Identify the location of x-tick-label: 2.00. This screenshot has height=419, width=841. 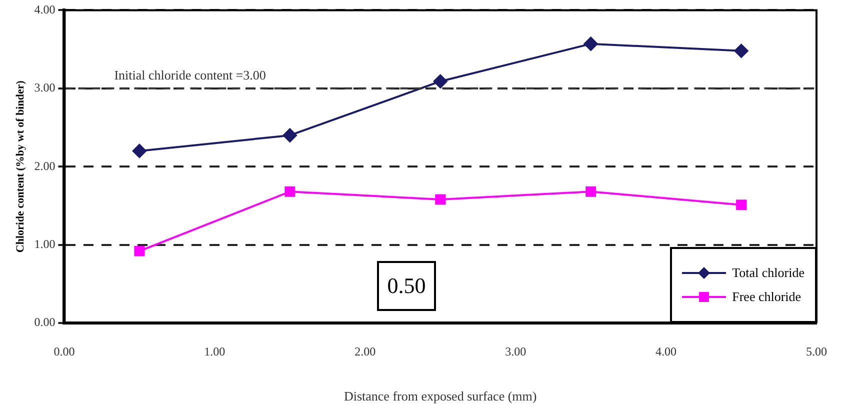
(365, 351).